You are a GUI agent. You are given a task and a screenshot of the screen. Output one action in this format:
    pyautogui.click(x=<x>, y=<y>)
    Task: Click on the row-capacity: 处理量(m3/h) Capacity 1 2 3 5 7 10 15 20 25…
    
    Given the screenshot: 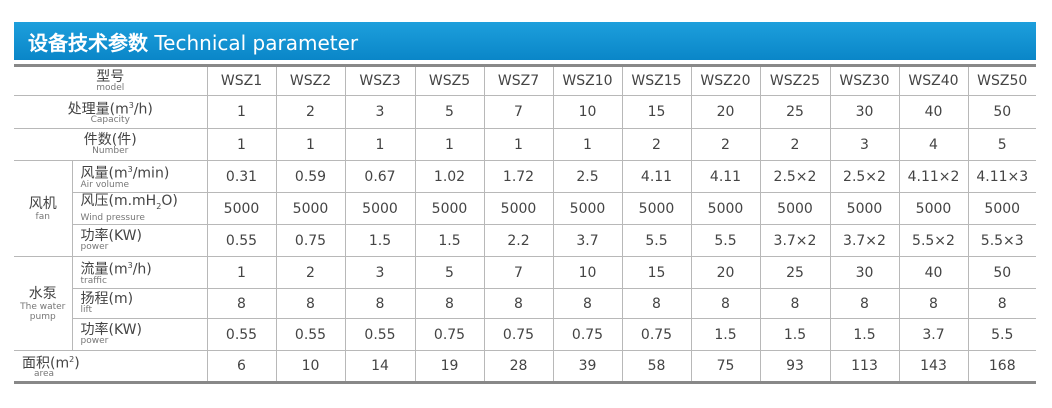 What is the action you would take?
    pyautogui.click(x=525, y=112)
    